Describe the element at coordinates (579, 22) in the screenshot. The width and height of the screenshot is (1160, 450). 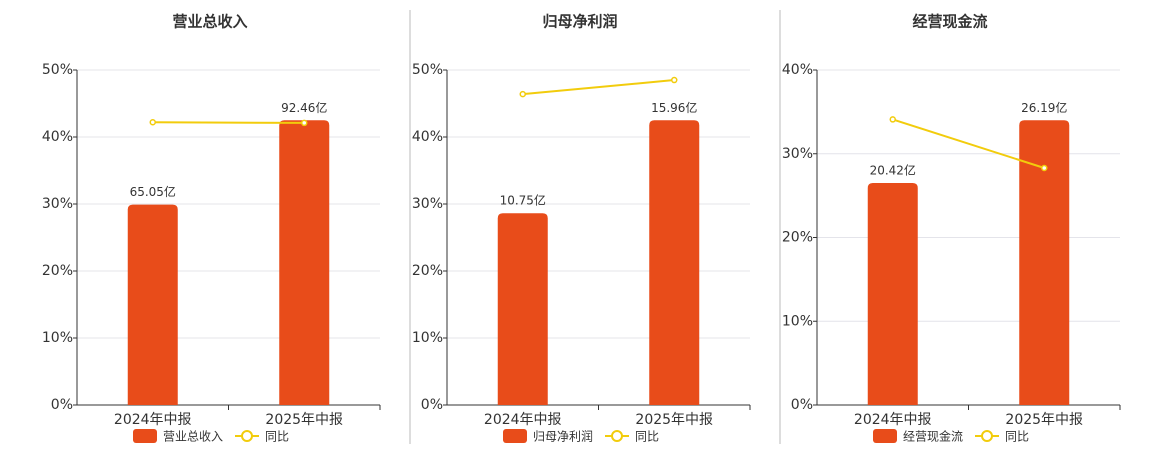
I see `chart-title: 归母净利润` at that location.